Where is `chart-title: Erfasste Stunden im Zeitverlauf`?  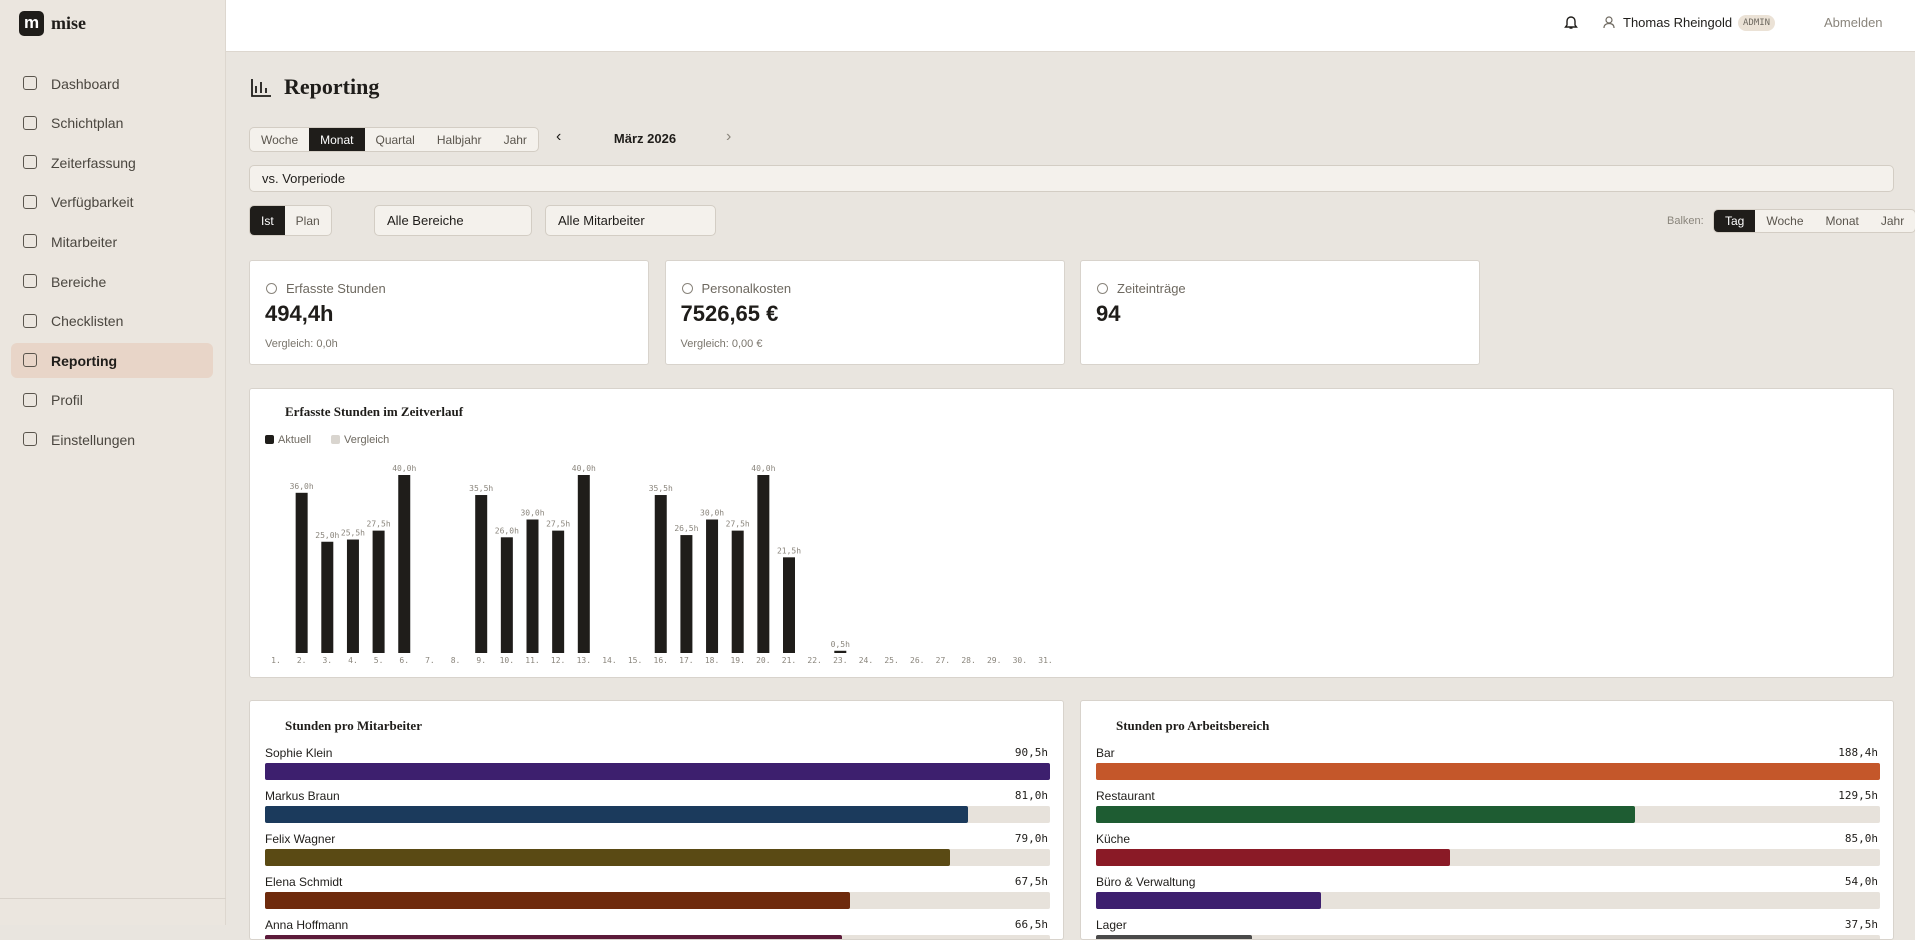
chart-title: Erfasste Stunden im Zeitverlauf is located at coordinates (374, 411).